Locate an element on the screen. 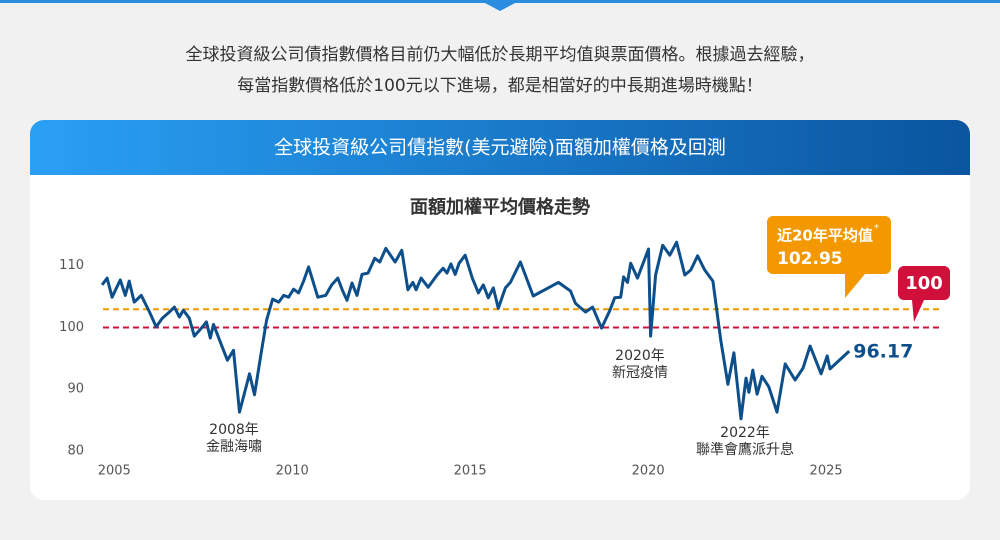 This screenshot has height=540, width=1000. annotation: 新冠疫情 is located at coordinates (640, 373).